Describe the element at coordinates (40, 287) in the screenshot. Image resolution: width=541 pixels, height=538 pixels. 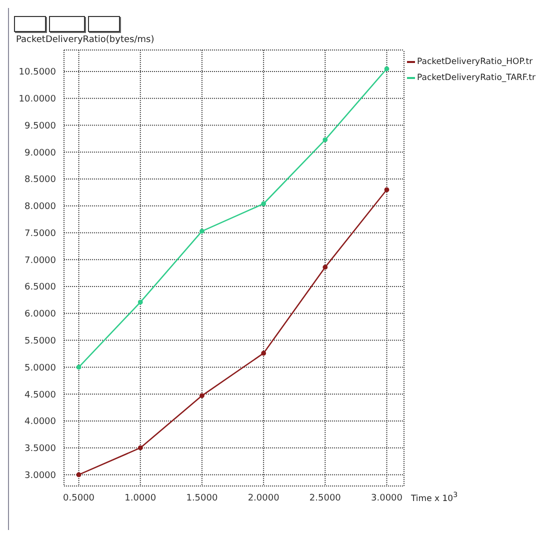
I see `y-tick-label: 6.5000` at that location.